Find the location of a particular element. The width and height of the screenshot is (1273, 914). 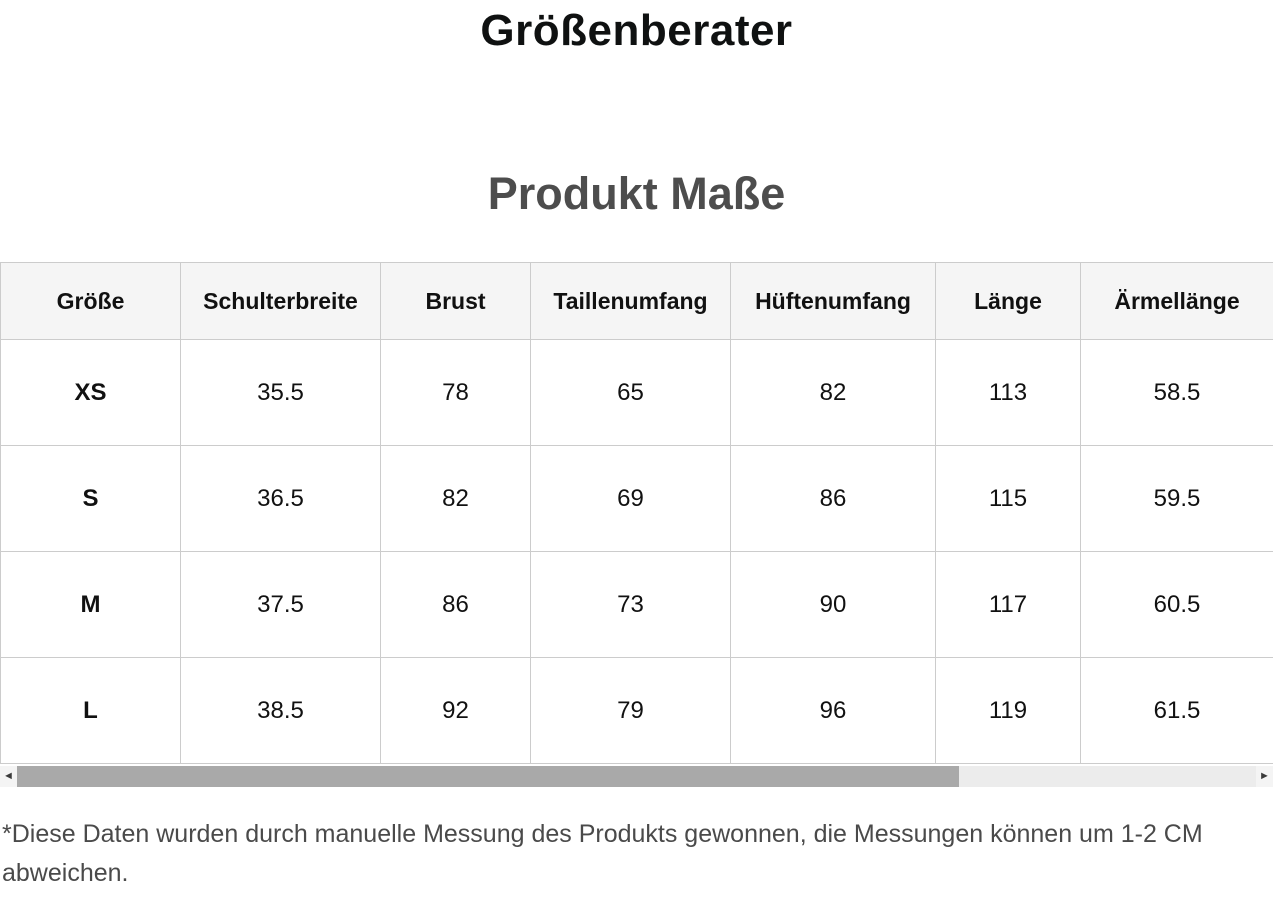

value-cell: 35.5 is located at coordinates (280, 392).